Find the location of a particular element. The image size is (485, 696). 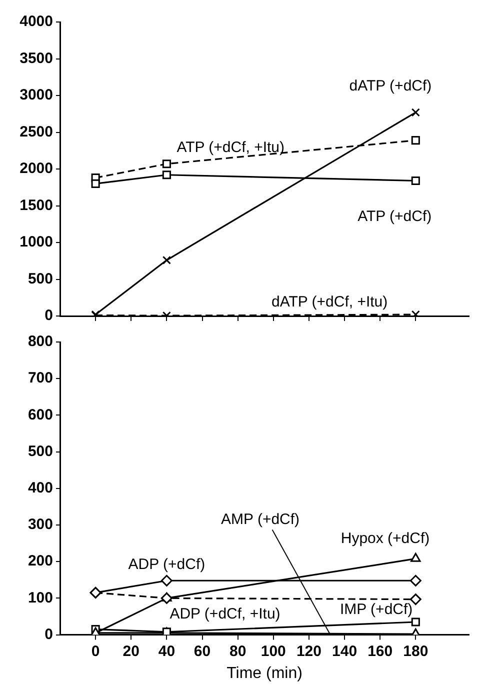

y-tick-label: 3000 is located at coordinates (36, 95).